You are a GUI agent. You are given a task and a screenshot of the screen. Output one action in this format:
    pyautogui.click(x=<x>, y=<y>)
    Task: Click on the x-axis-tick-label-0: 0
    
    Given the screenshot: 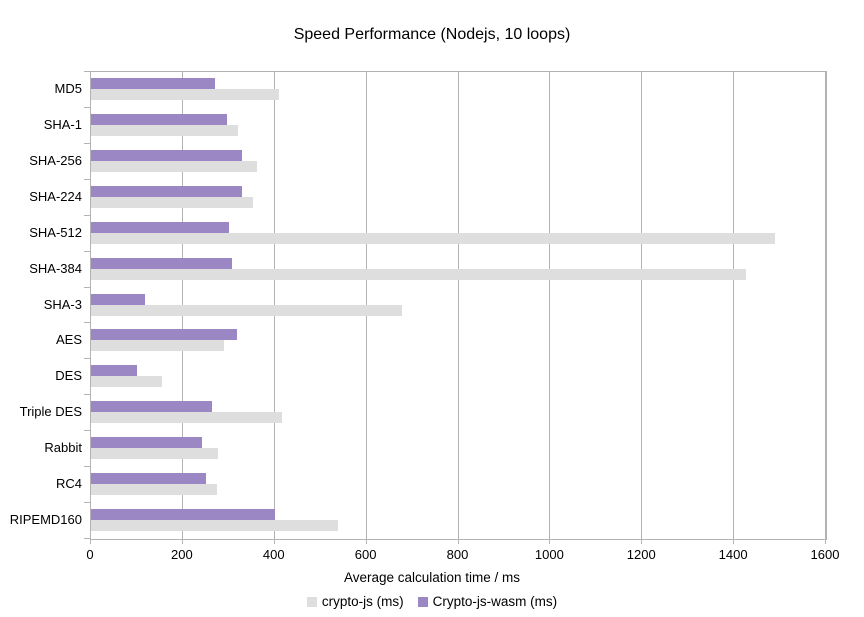 What is the action you would take?
    pyautogui.click(x=90, y=554)
    